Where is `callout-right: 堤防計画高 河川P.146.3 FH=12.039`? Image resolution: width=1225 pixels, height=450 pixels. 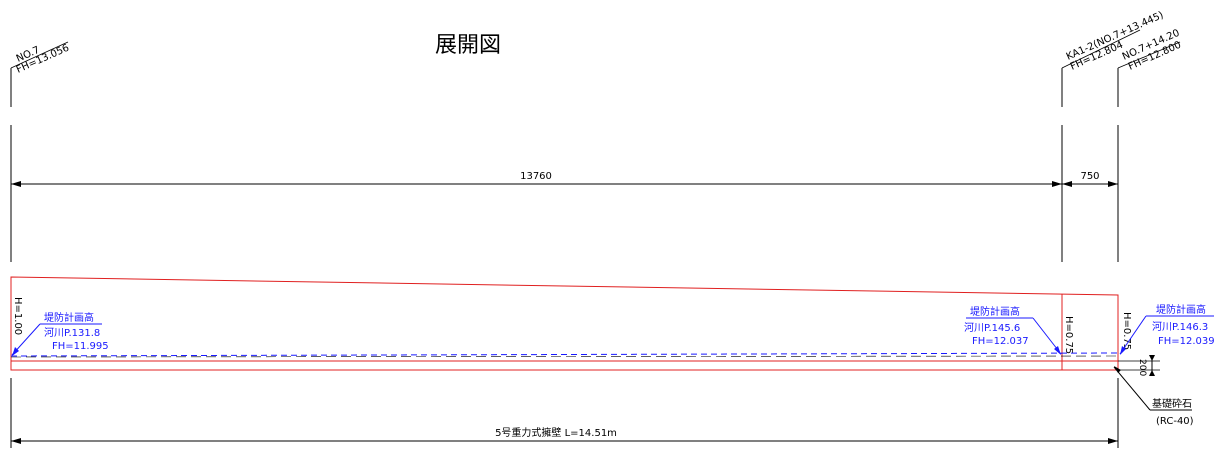
callout-right: 堤防計画高 河川P.146.3 FH=12.039 is located at coordinates (1167, 329).